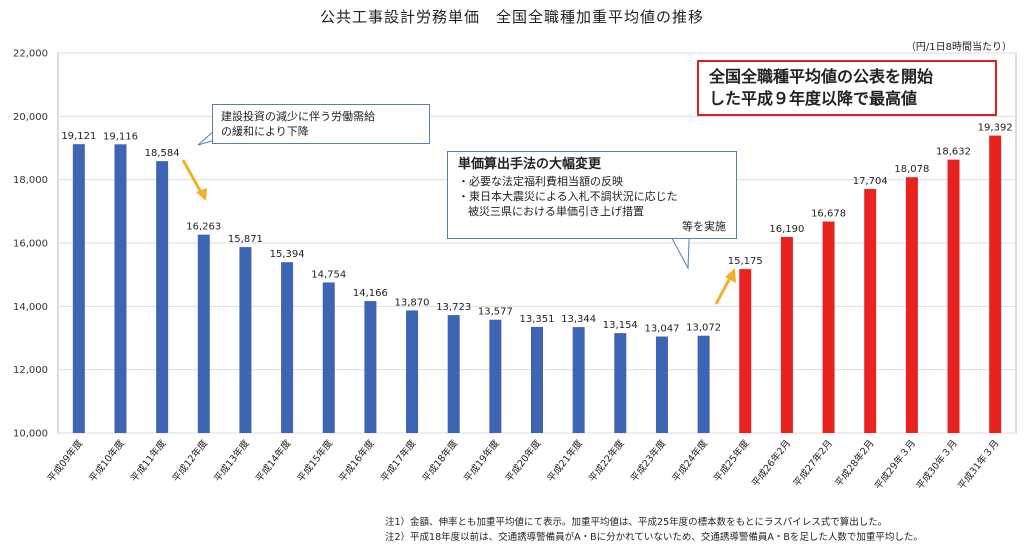  I want to click on callout-decline-line1: 建設投資の減少に伴う労働需給, so click(298, 116).